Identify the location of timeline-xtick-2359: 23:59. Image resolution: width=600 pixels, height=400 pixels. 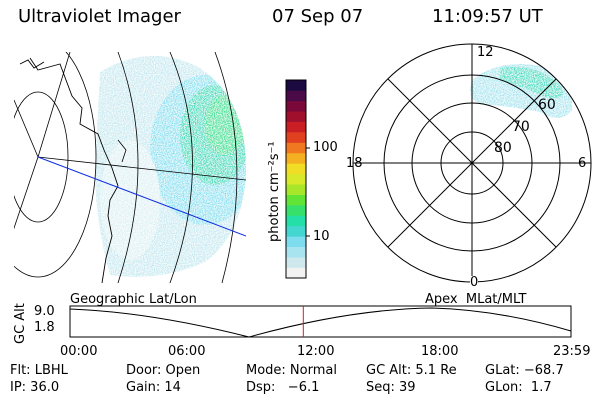
(572, 351).